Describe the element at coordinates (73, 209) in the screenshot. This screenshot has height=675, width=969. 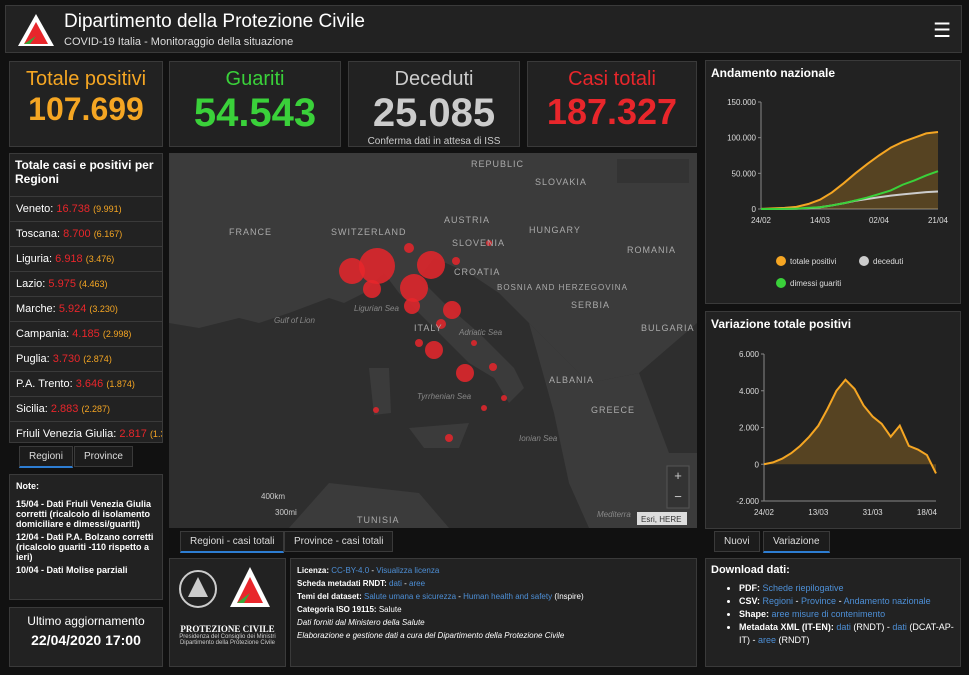
I see `region-cases: 16.738` at that location.